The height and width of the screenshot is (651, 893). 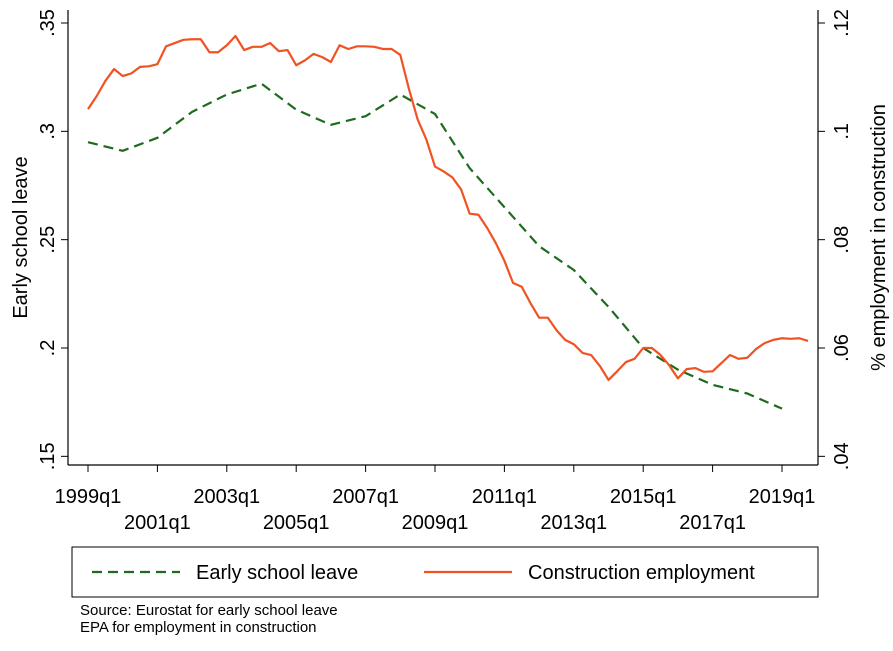 What do you see at coordinates (48, 456) in the screenshot?
I see `y-tick-label: .15` at bounding box center [48, 456].